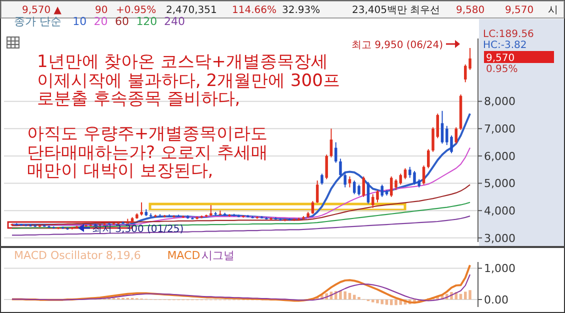 The height and width of the screenshot is (313, 565). Describe the element at coordinates (77, 255) in the screenshot. I see `text: MACD Oscillator 8,19,6` at that location.